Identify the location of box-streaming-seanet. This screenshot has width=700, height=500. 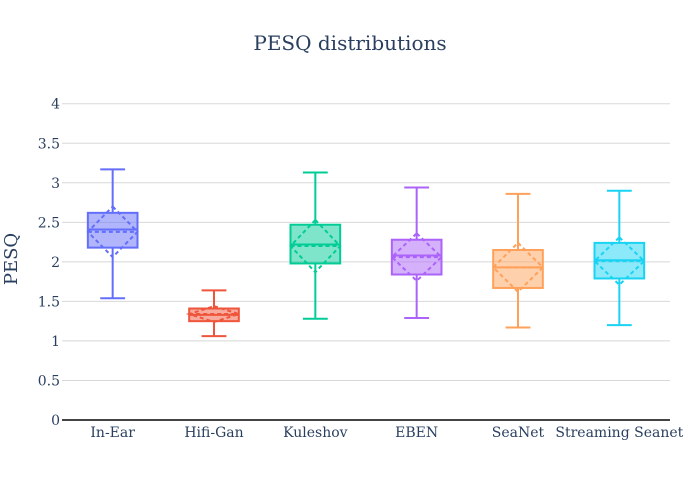
(619, 258).